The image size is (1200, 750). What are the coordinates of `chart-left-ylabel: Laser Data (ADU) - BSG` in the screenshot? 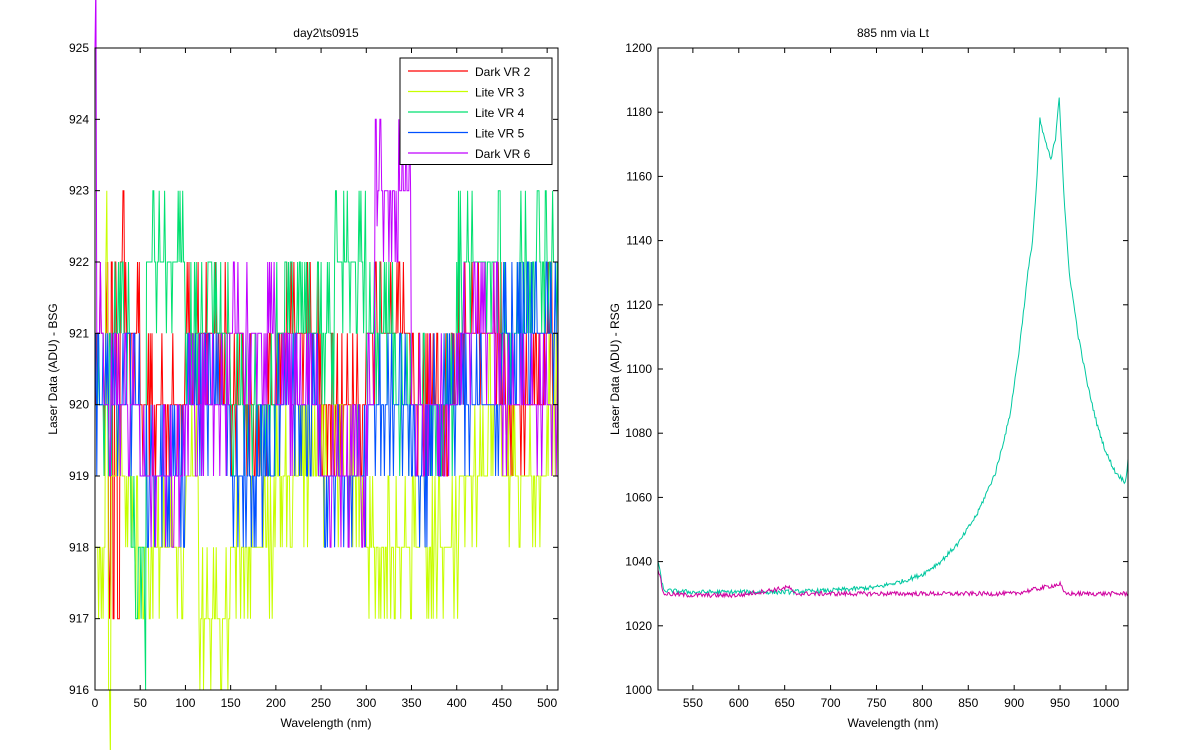 It's located at (53, 368).